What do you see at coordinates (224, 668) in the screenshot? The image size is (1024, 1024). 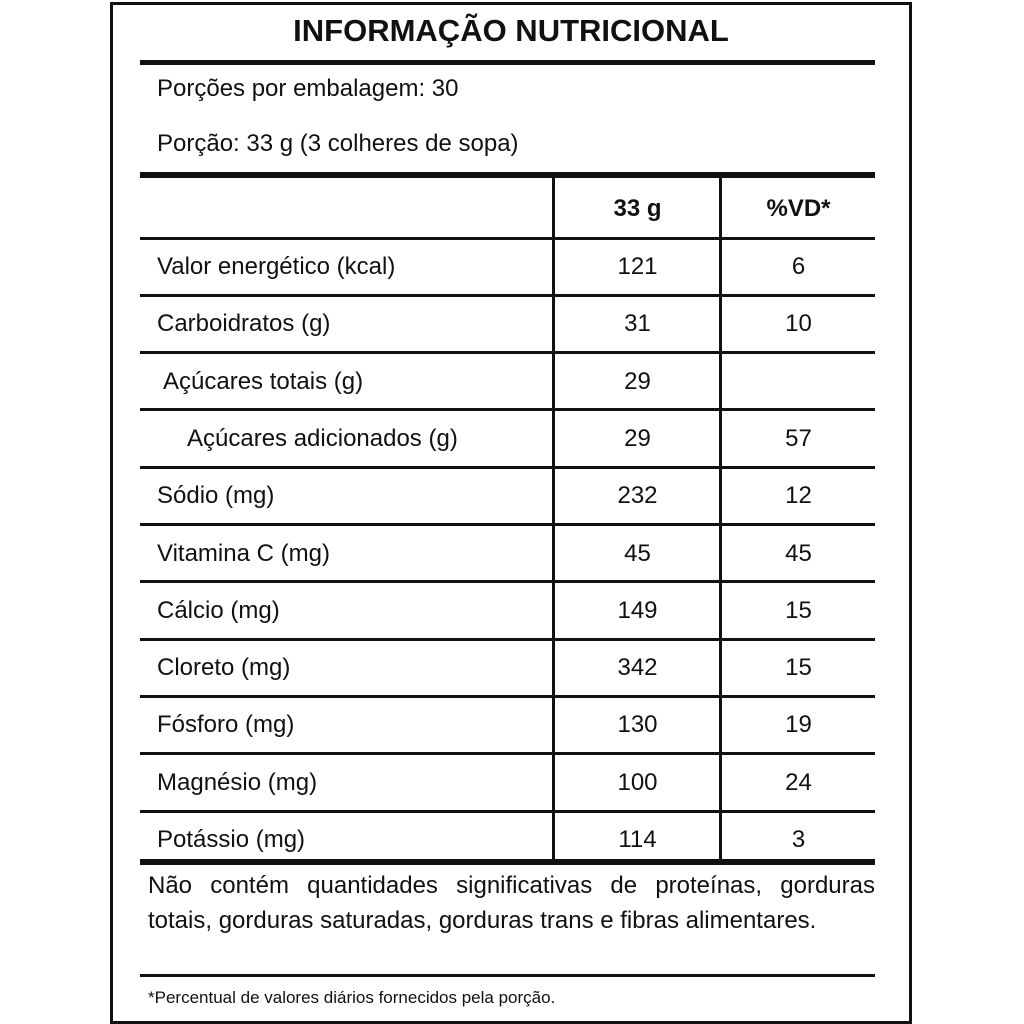 I see `nutrient: Cloreto (mg)` at bounding box center [224, 668].